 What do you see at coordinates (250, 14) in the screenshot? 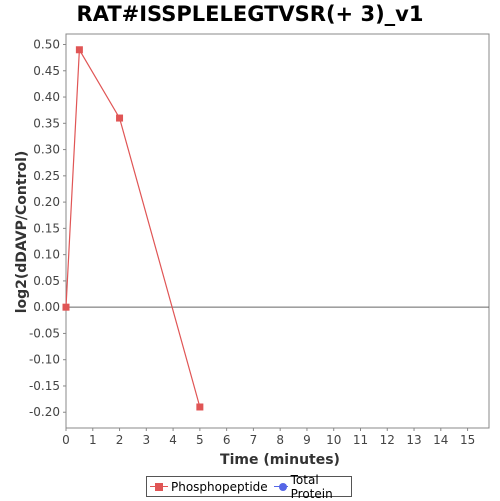
I see `chart-title: RAT#ISSPLELEGTVSR(+ 3)_v1` at bounding box center [250, 14].